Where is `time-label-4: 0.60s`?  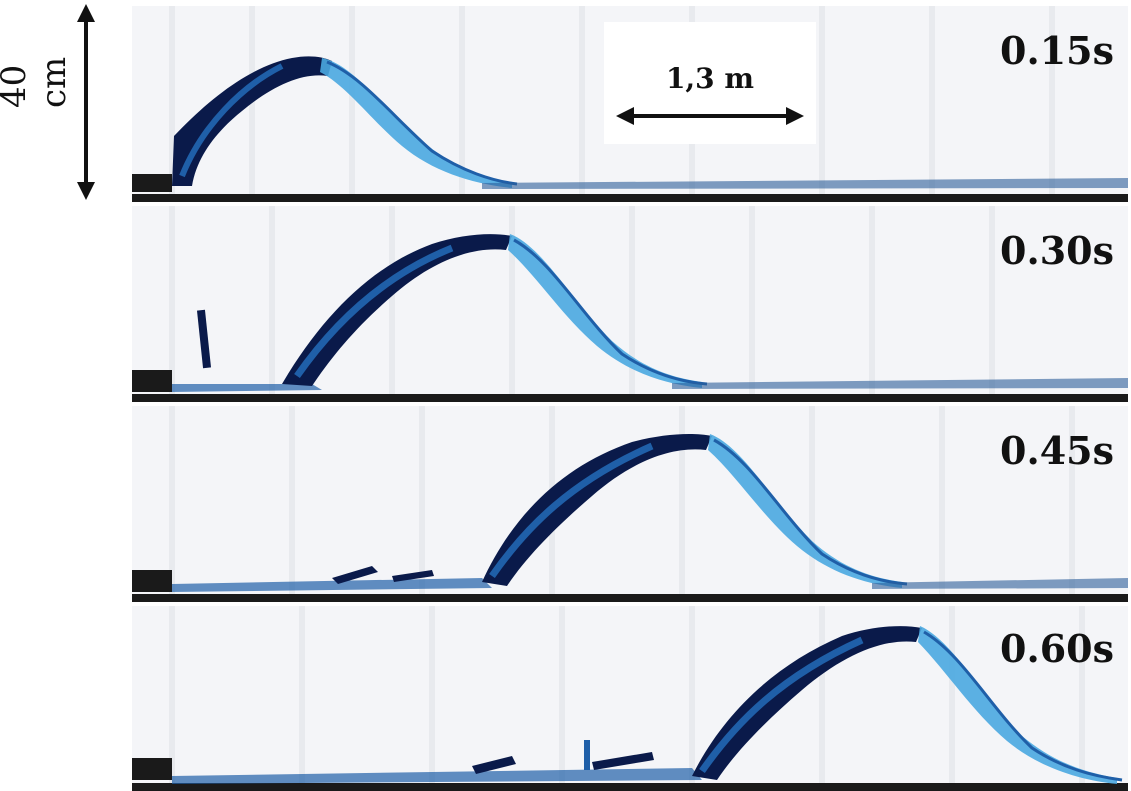
time-label-4: 0.60s is located at coordinates (1057, 648).